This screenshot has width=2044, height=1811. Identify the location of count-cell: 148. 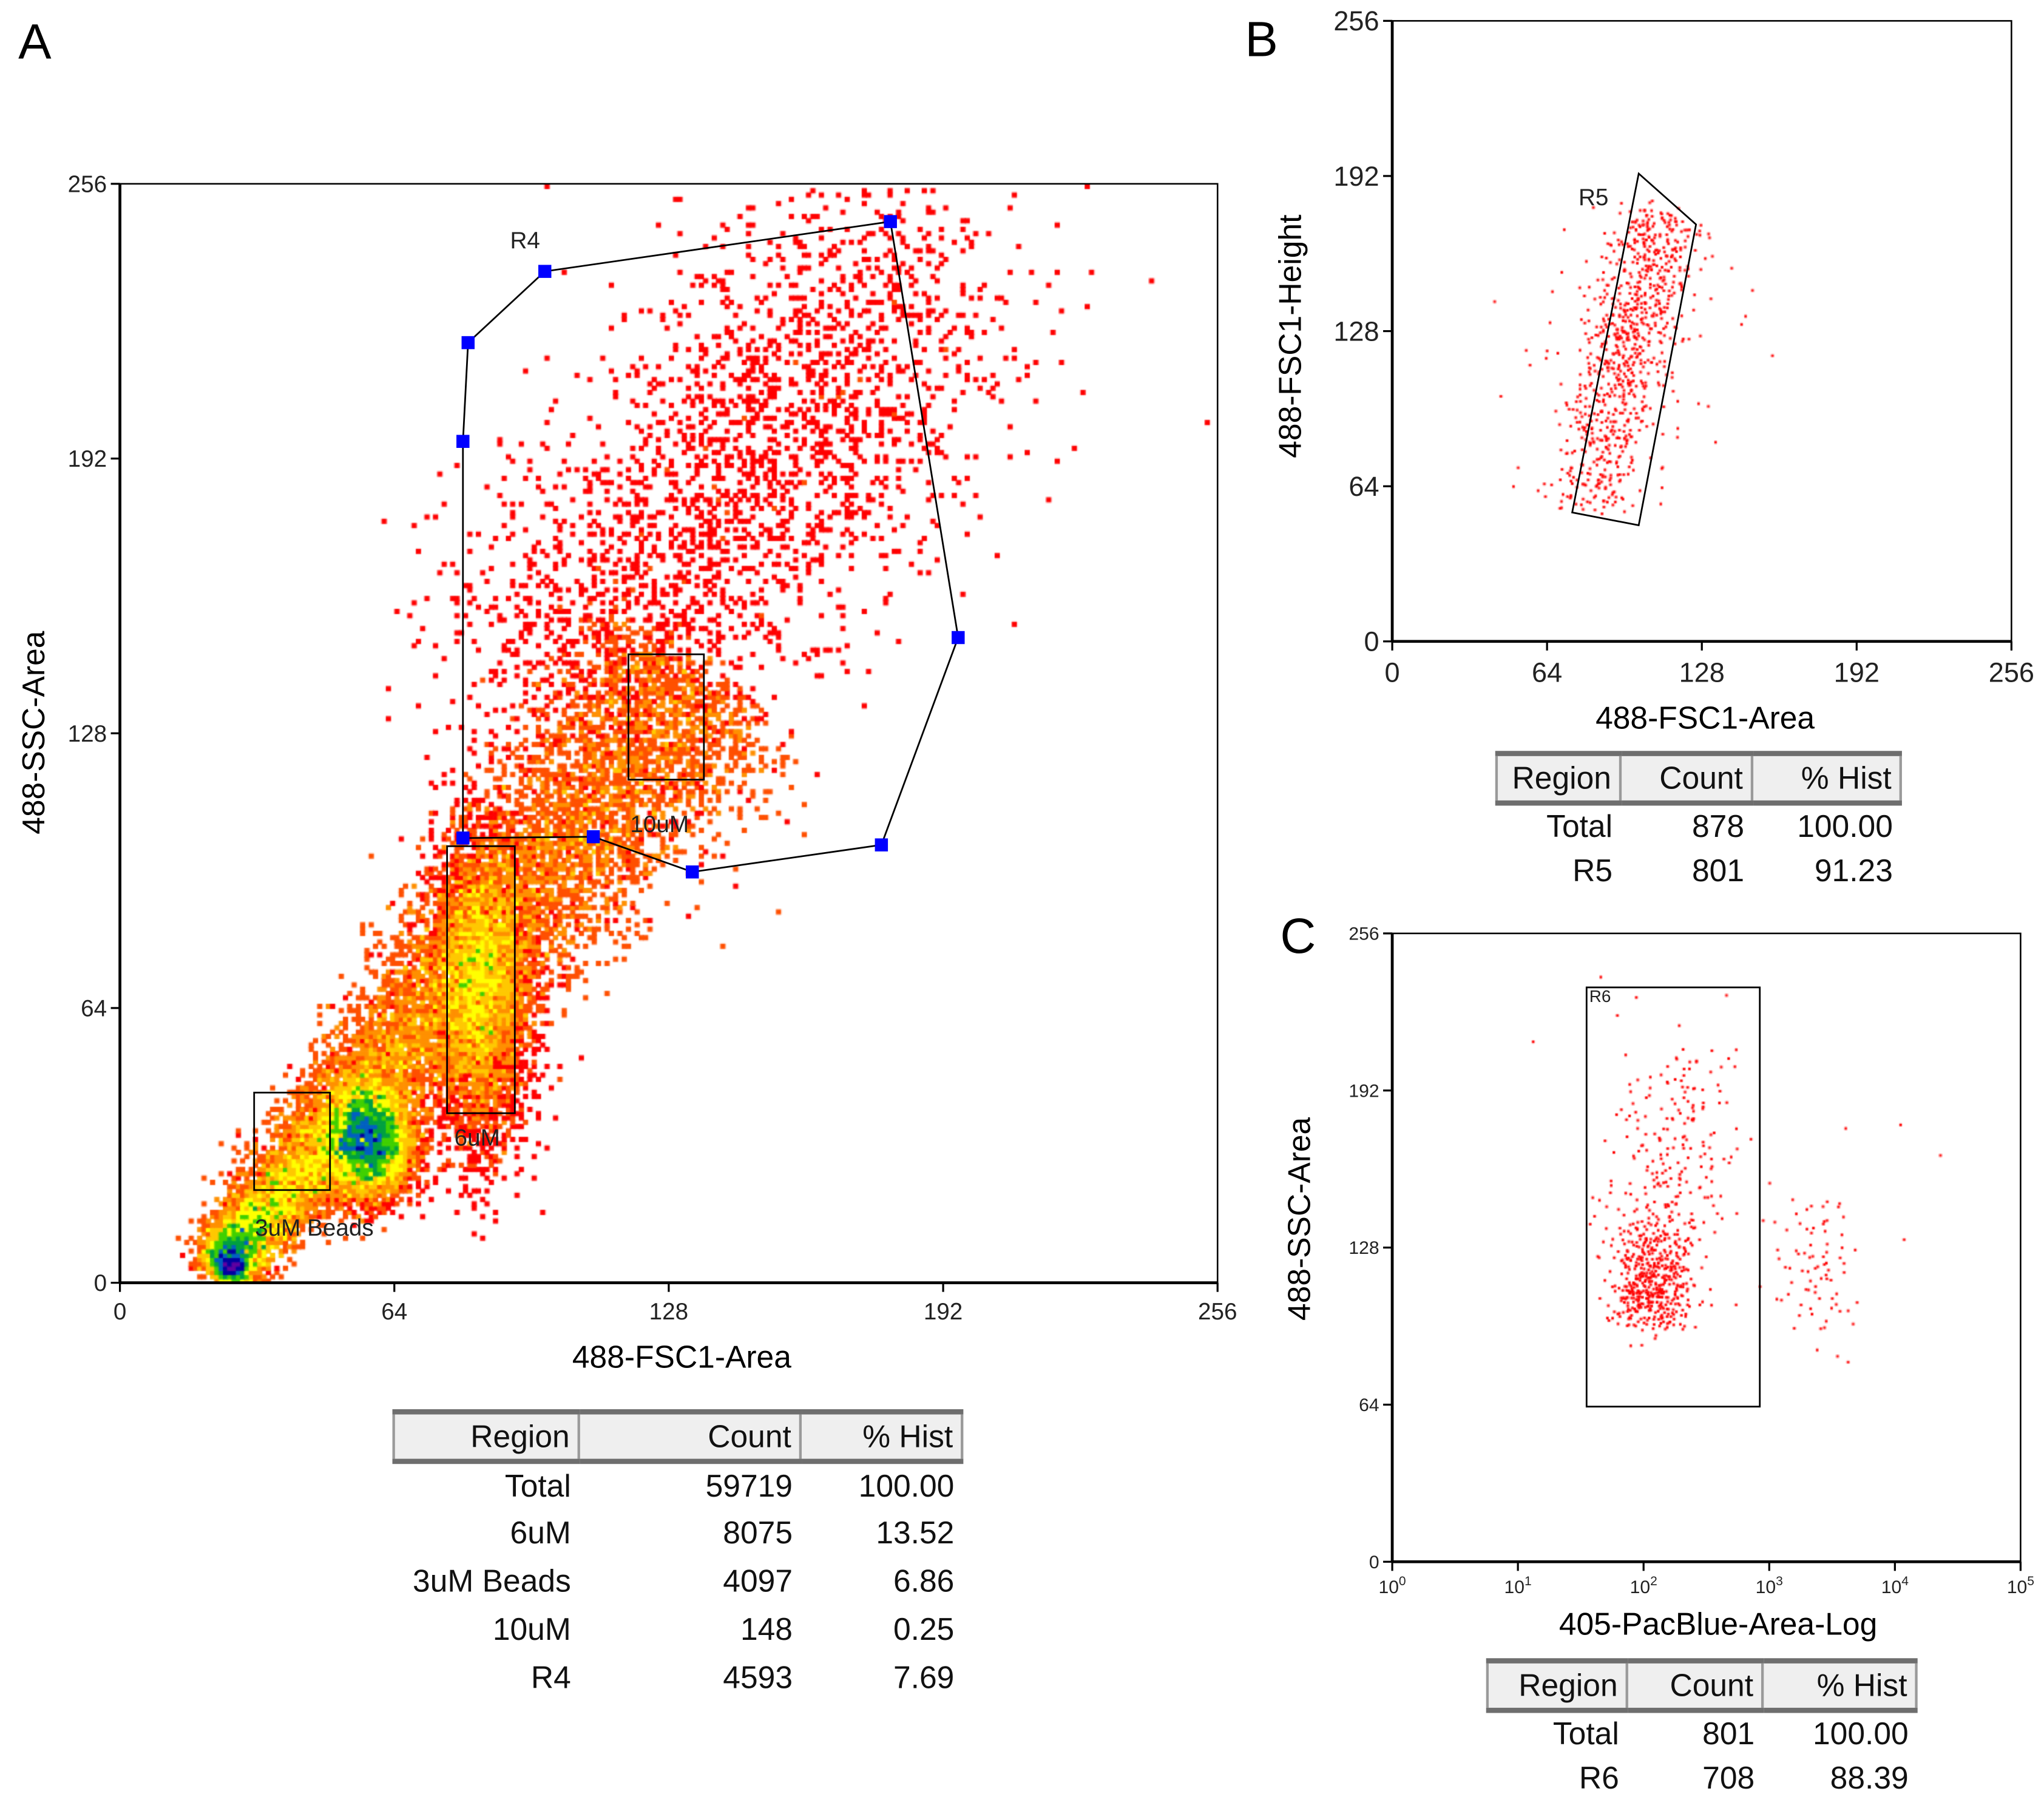
(766, 1629).